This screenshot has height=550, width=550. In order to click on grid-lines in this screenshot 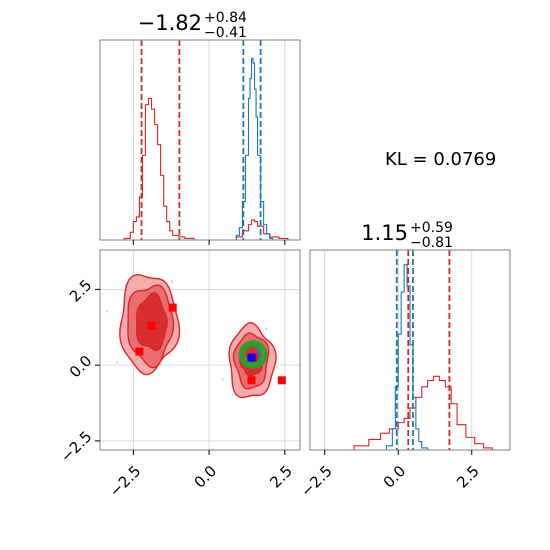, I will do `click(209, 140)`.